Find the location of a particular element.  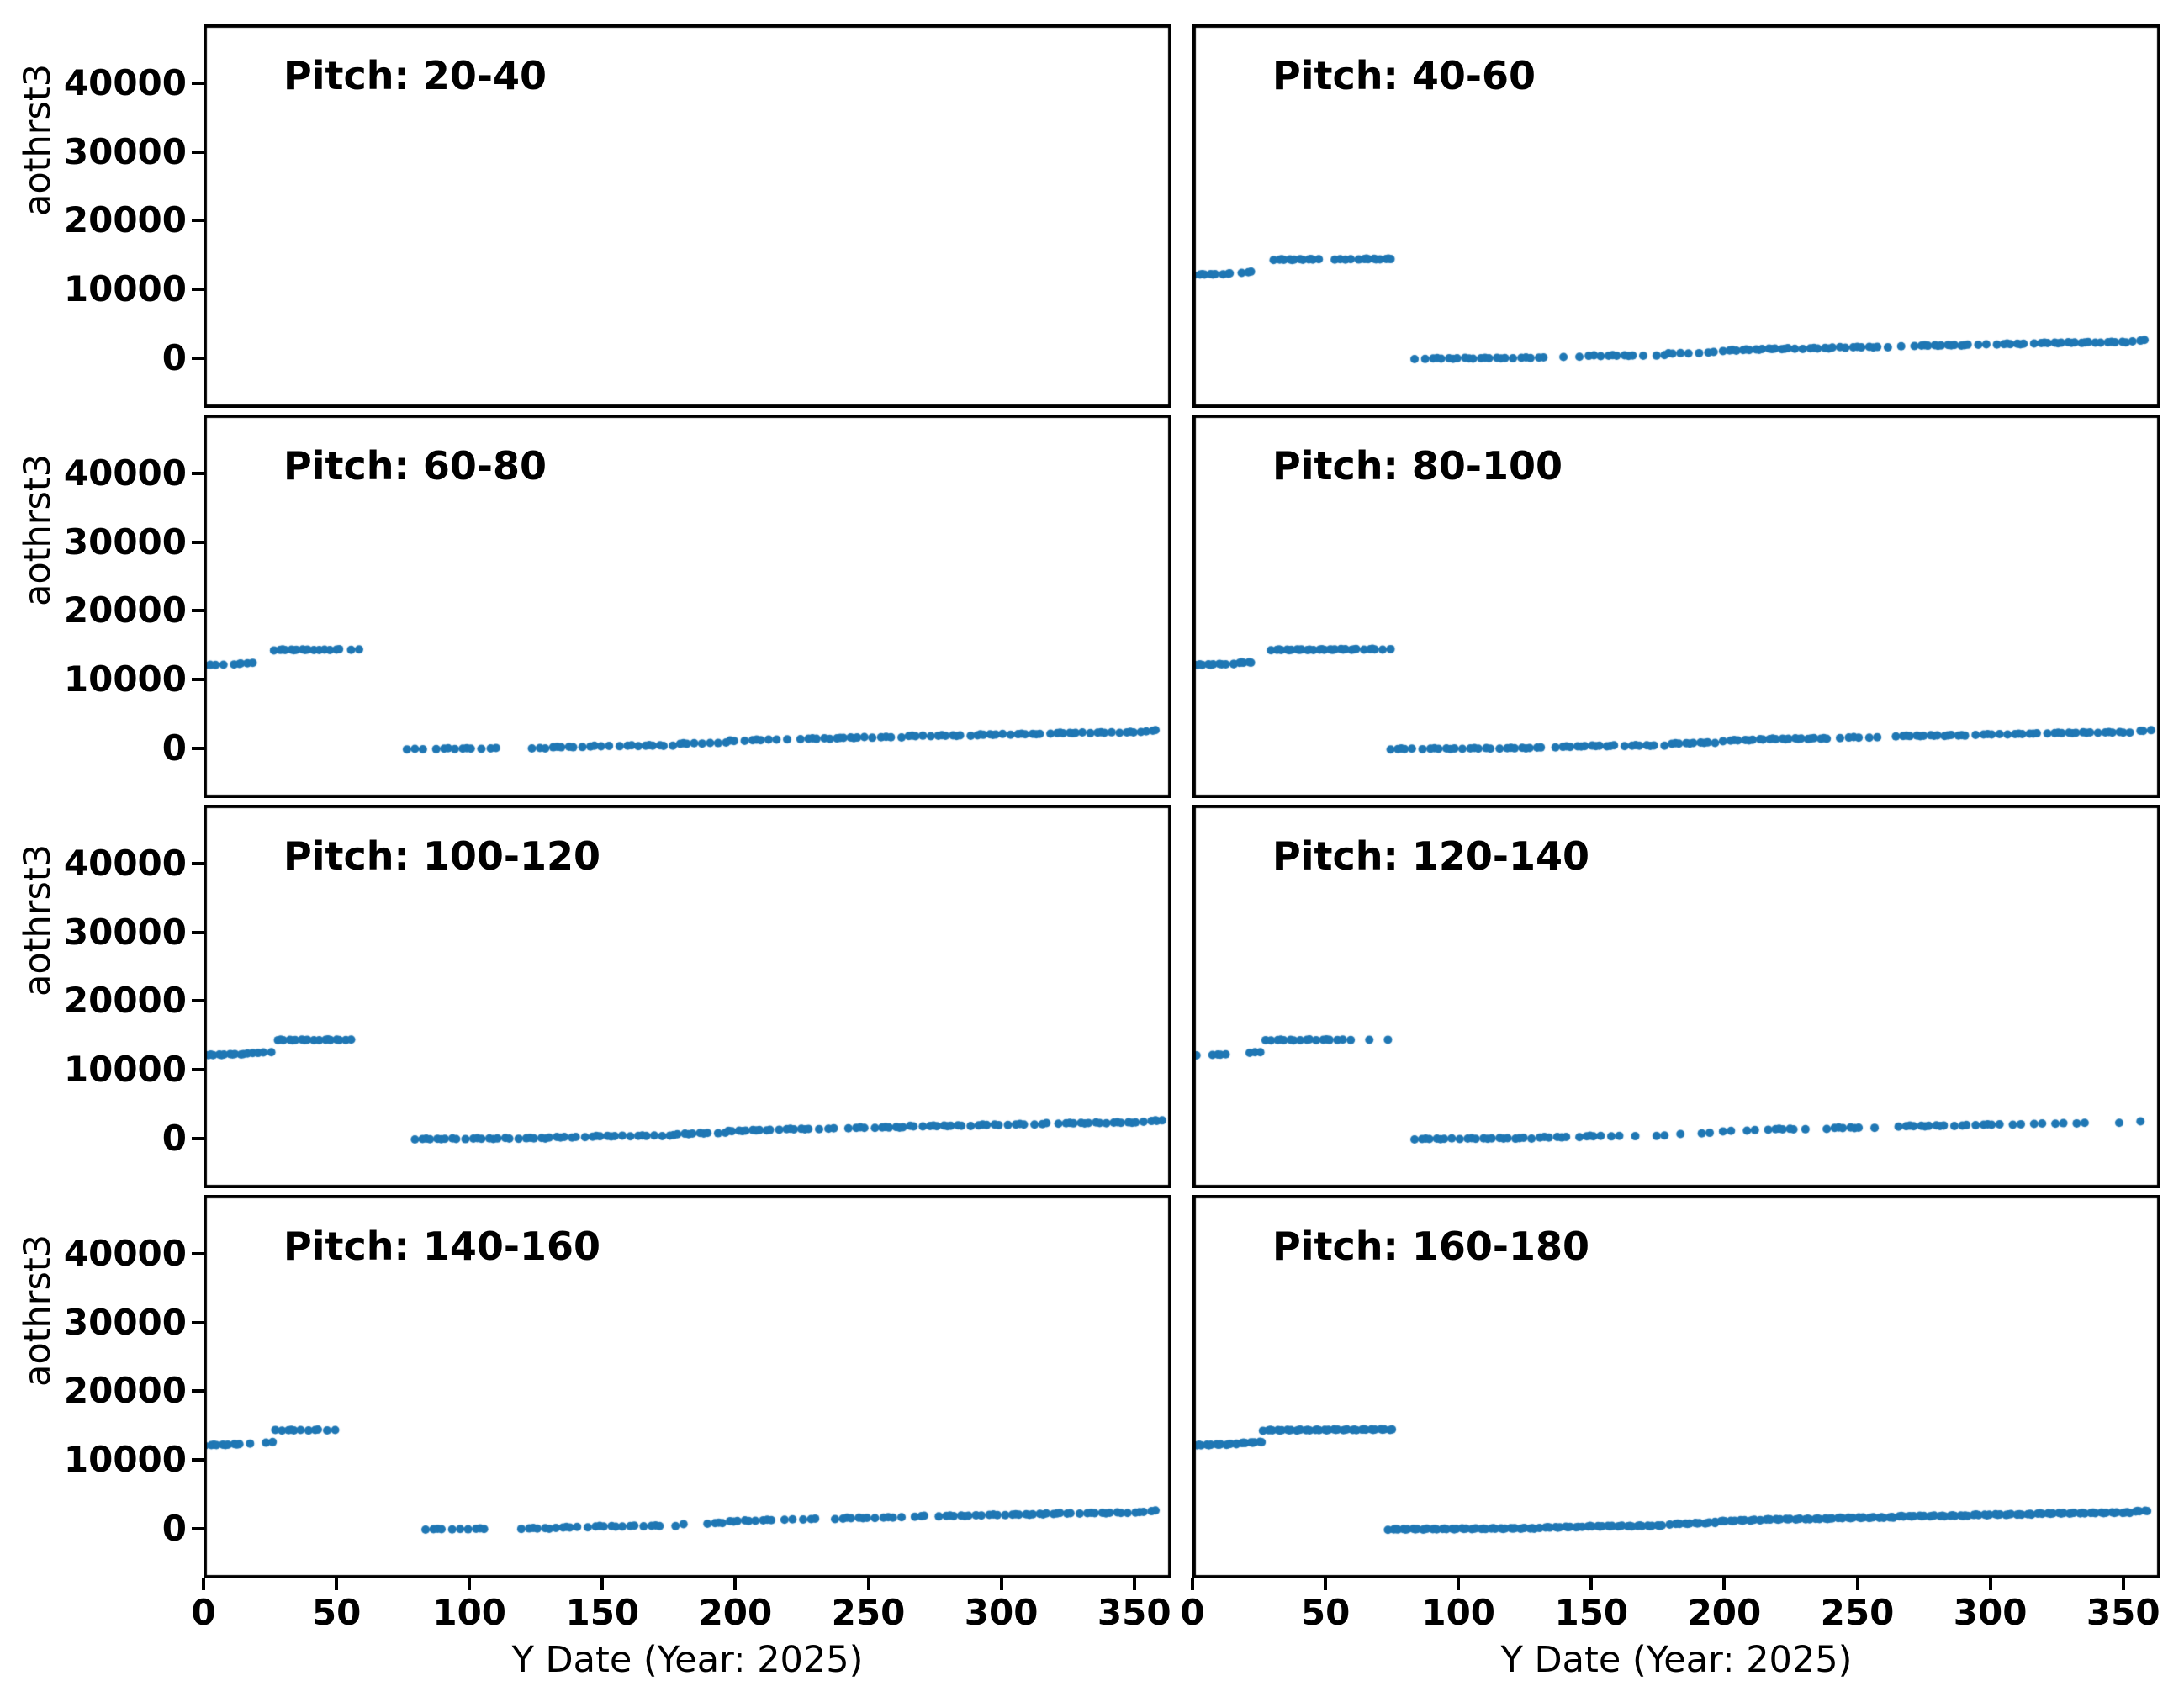

subplot-pitch-160-180: Pitch: 160-180 is located at coordinates (1676, 1386).